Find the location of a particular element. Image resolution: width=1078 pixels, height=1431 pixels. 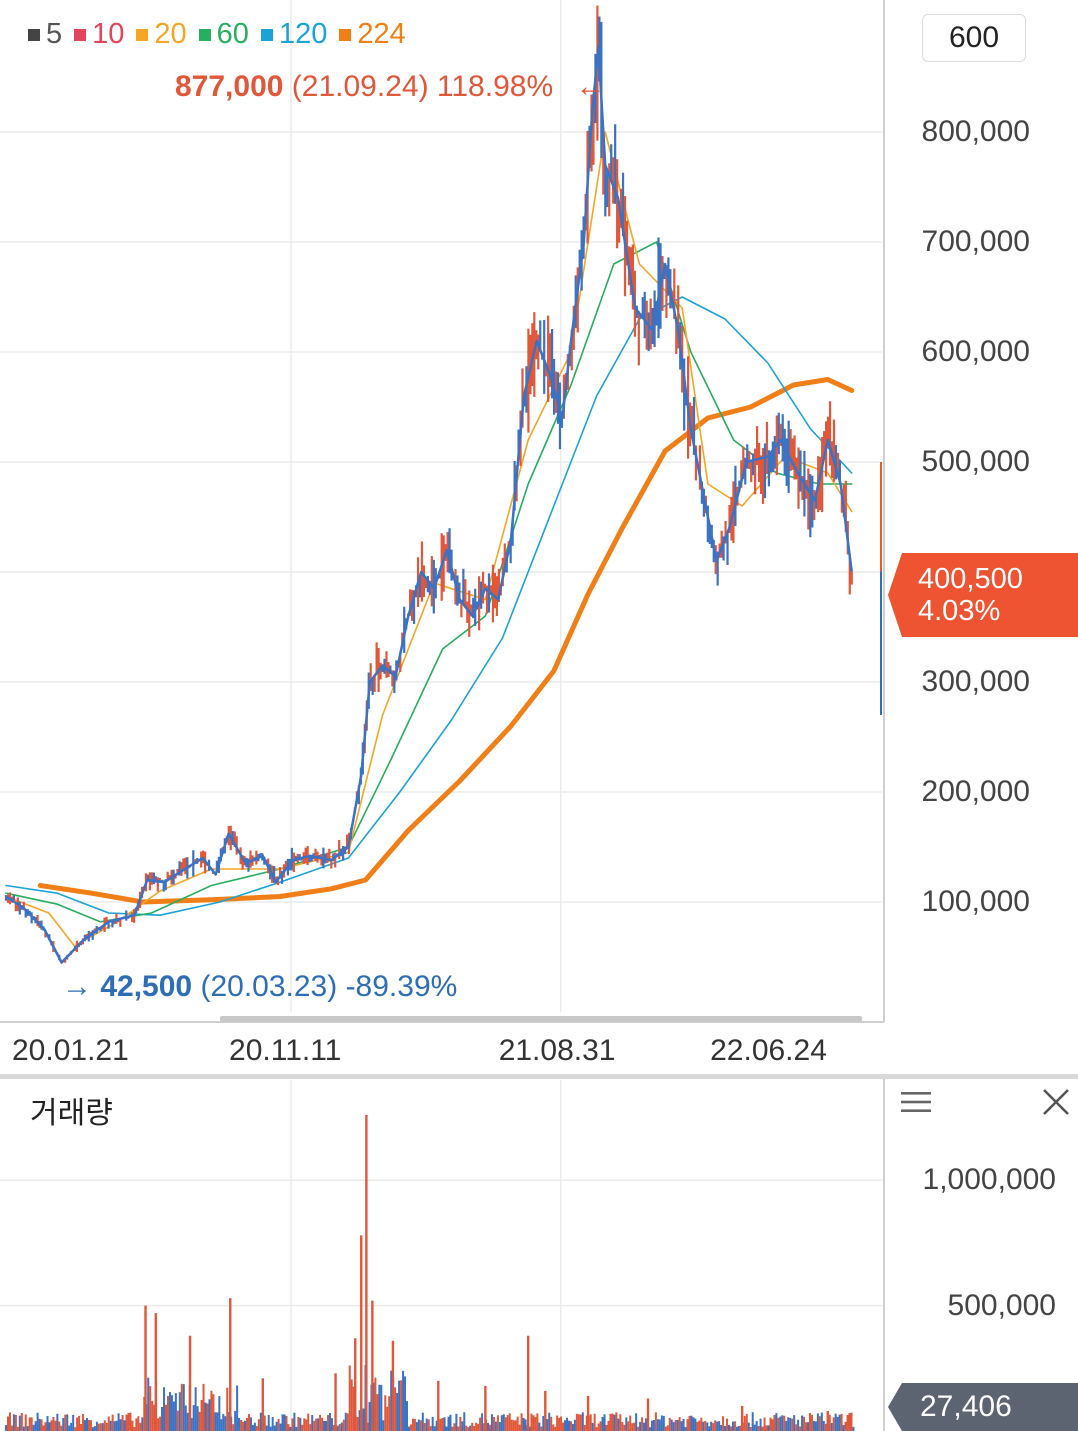

price-tag-shape is located at coordinates (983, 595).